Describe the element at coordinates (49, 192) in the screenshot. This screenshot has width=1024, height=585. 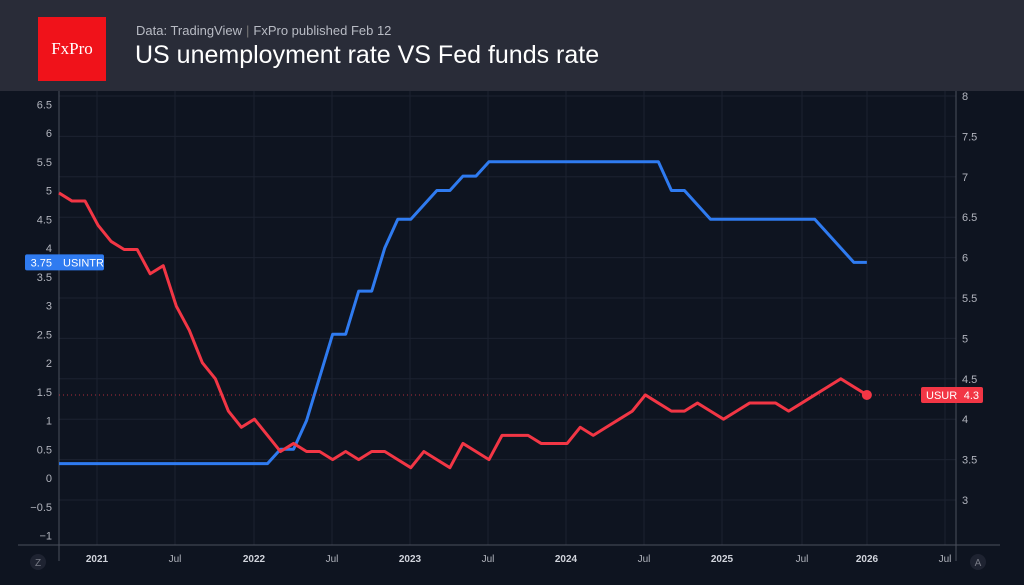
I see `left-axis-tick-label: 5` at that location.